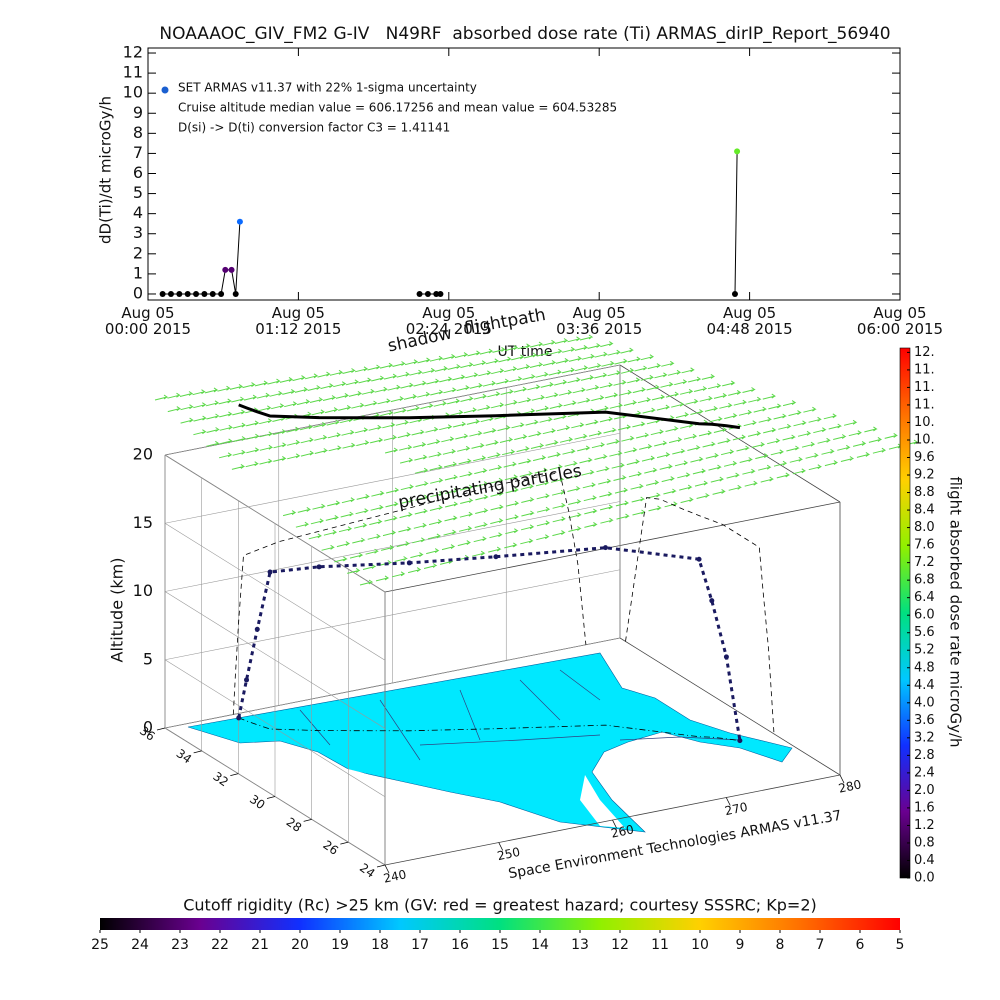  I want to click on y-tick-label: 4, so click(138, 212).